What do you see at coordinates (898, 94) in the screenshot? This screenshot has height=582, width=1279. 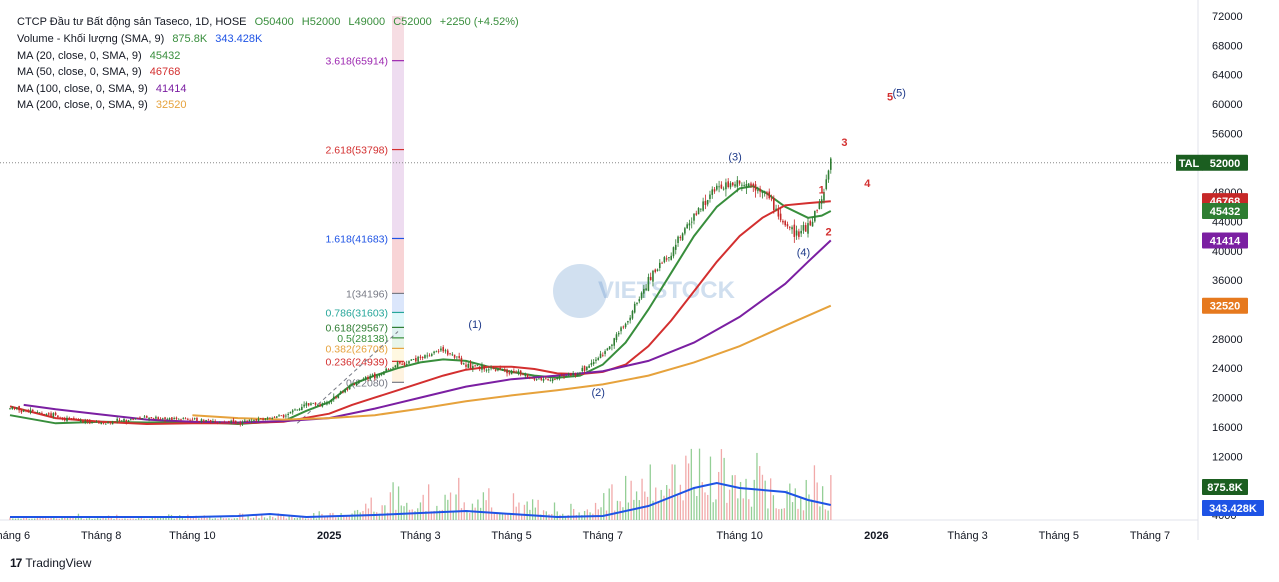 I see `wave-label: (5)` at bounding box center [898, 94].